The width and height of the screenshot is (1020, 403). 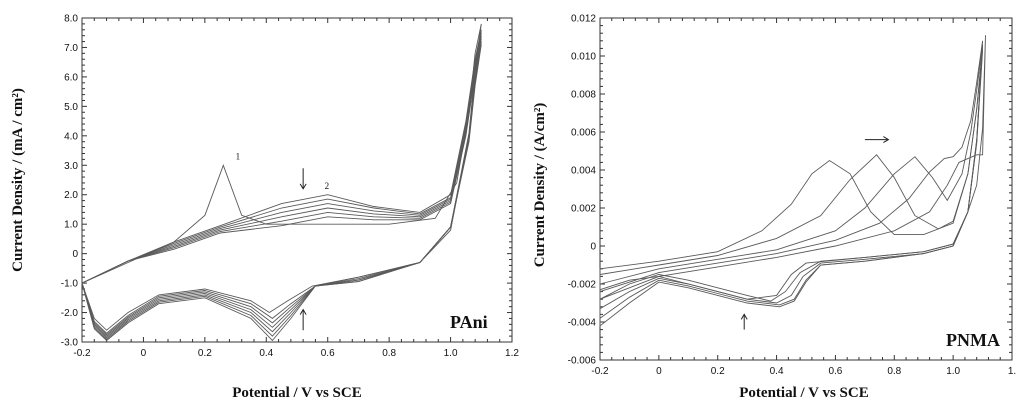 I want to click on y-axis-title: Current Density / (mA / cm²), so click(x=18, y=180).